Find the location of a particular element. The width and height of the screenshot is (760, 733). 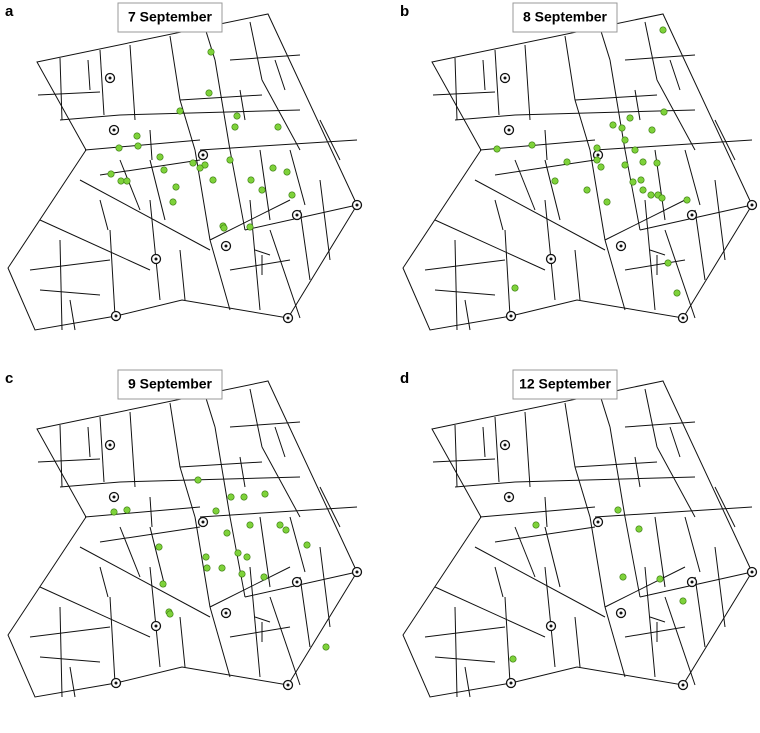

panel-title: 12 September is located at coordinates (565, 384).